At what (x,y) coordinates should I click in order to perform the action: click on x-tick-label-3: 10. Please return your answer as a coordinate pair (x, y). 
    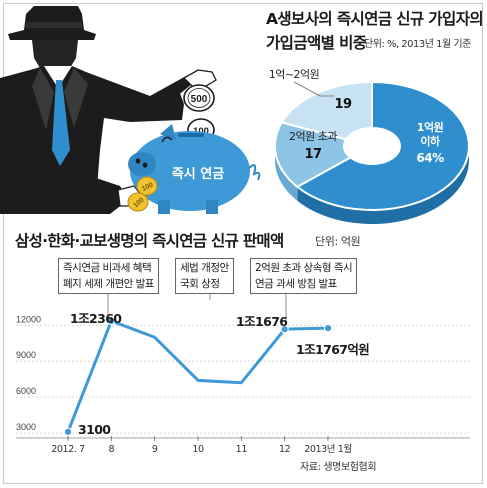
    Looking at the image, I should click on (198, 449).